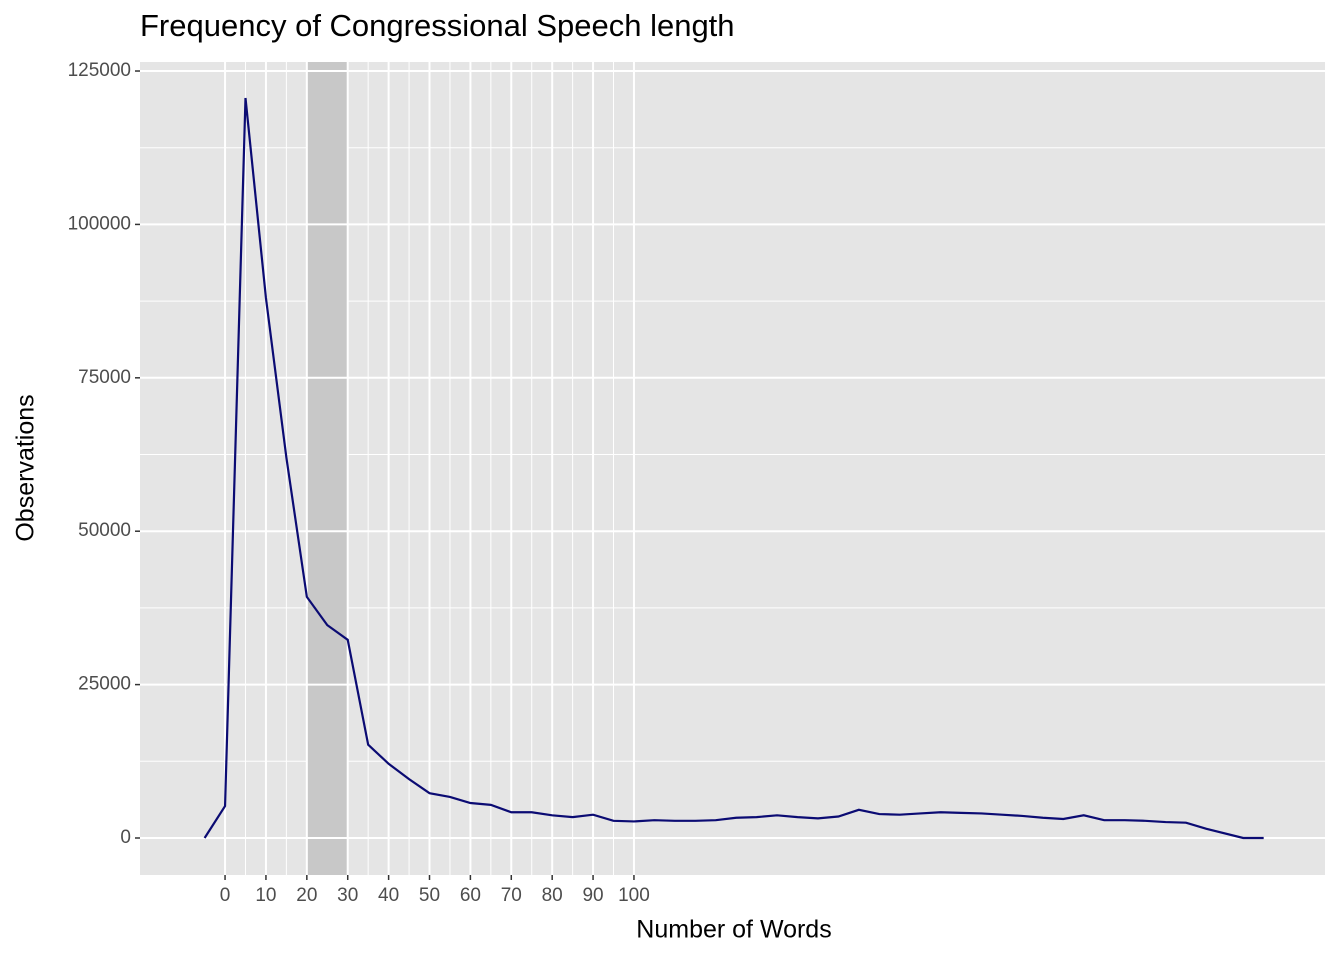 The height and width of the screenshot is (960, 1344). I want to click on y-tick-label: 0, so click(125, 837).